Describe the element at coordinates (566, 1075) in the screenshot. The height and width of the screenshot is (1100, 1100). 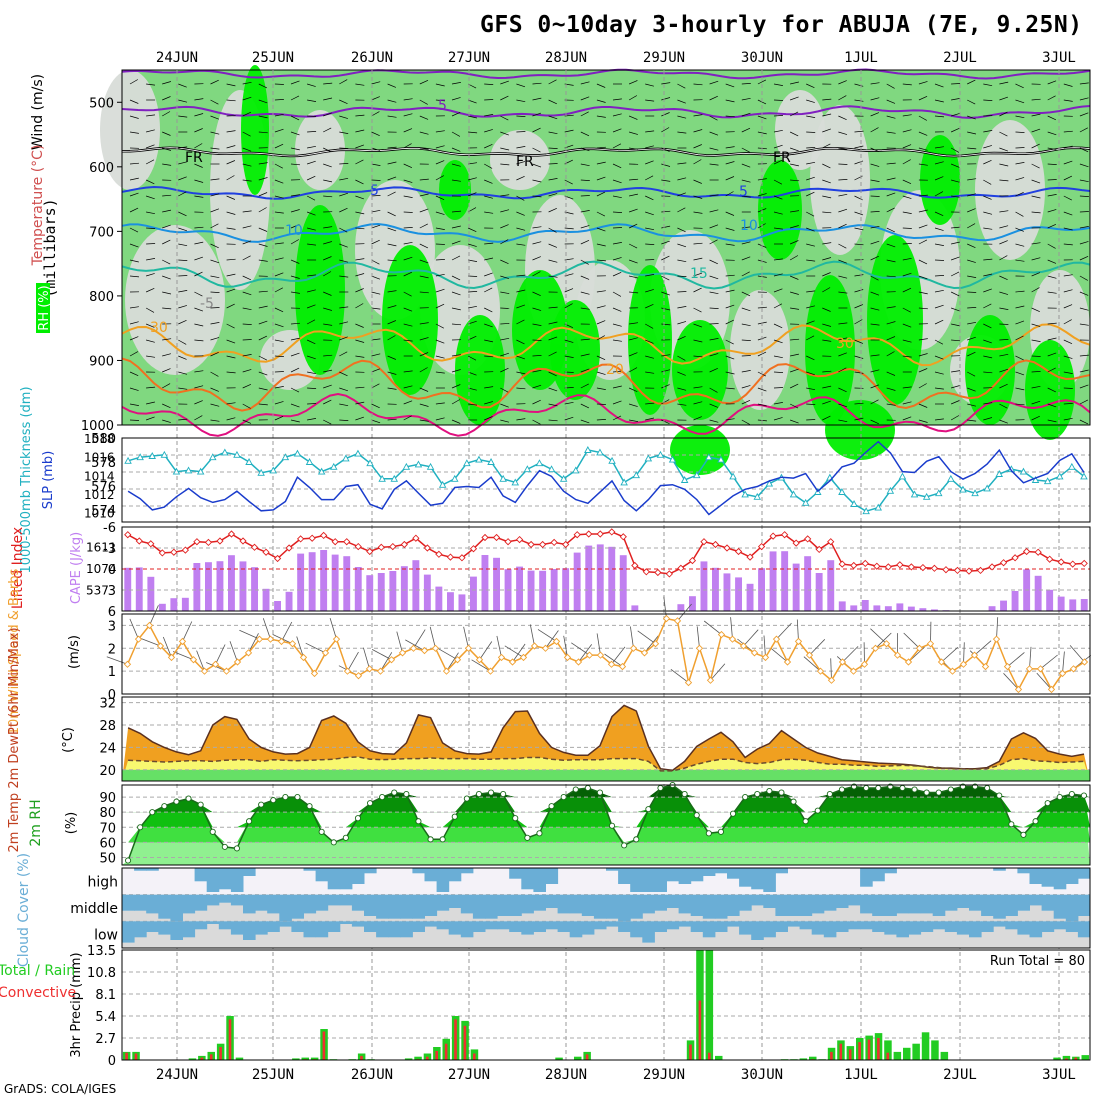
I see `bottom-date-label: 28JUN` at that location.